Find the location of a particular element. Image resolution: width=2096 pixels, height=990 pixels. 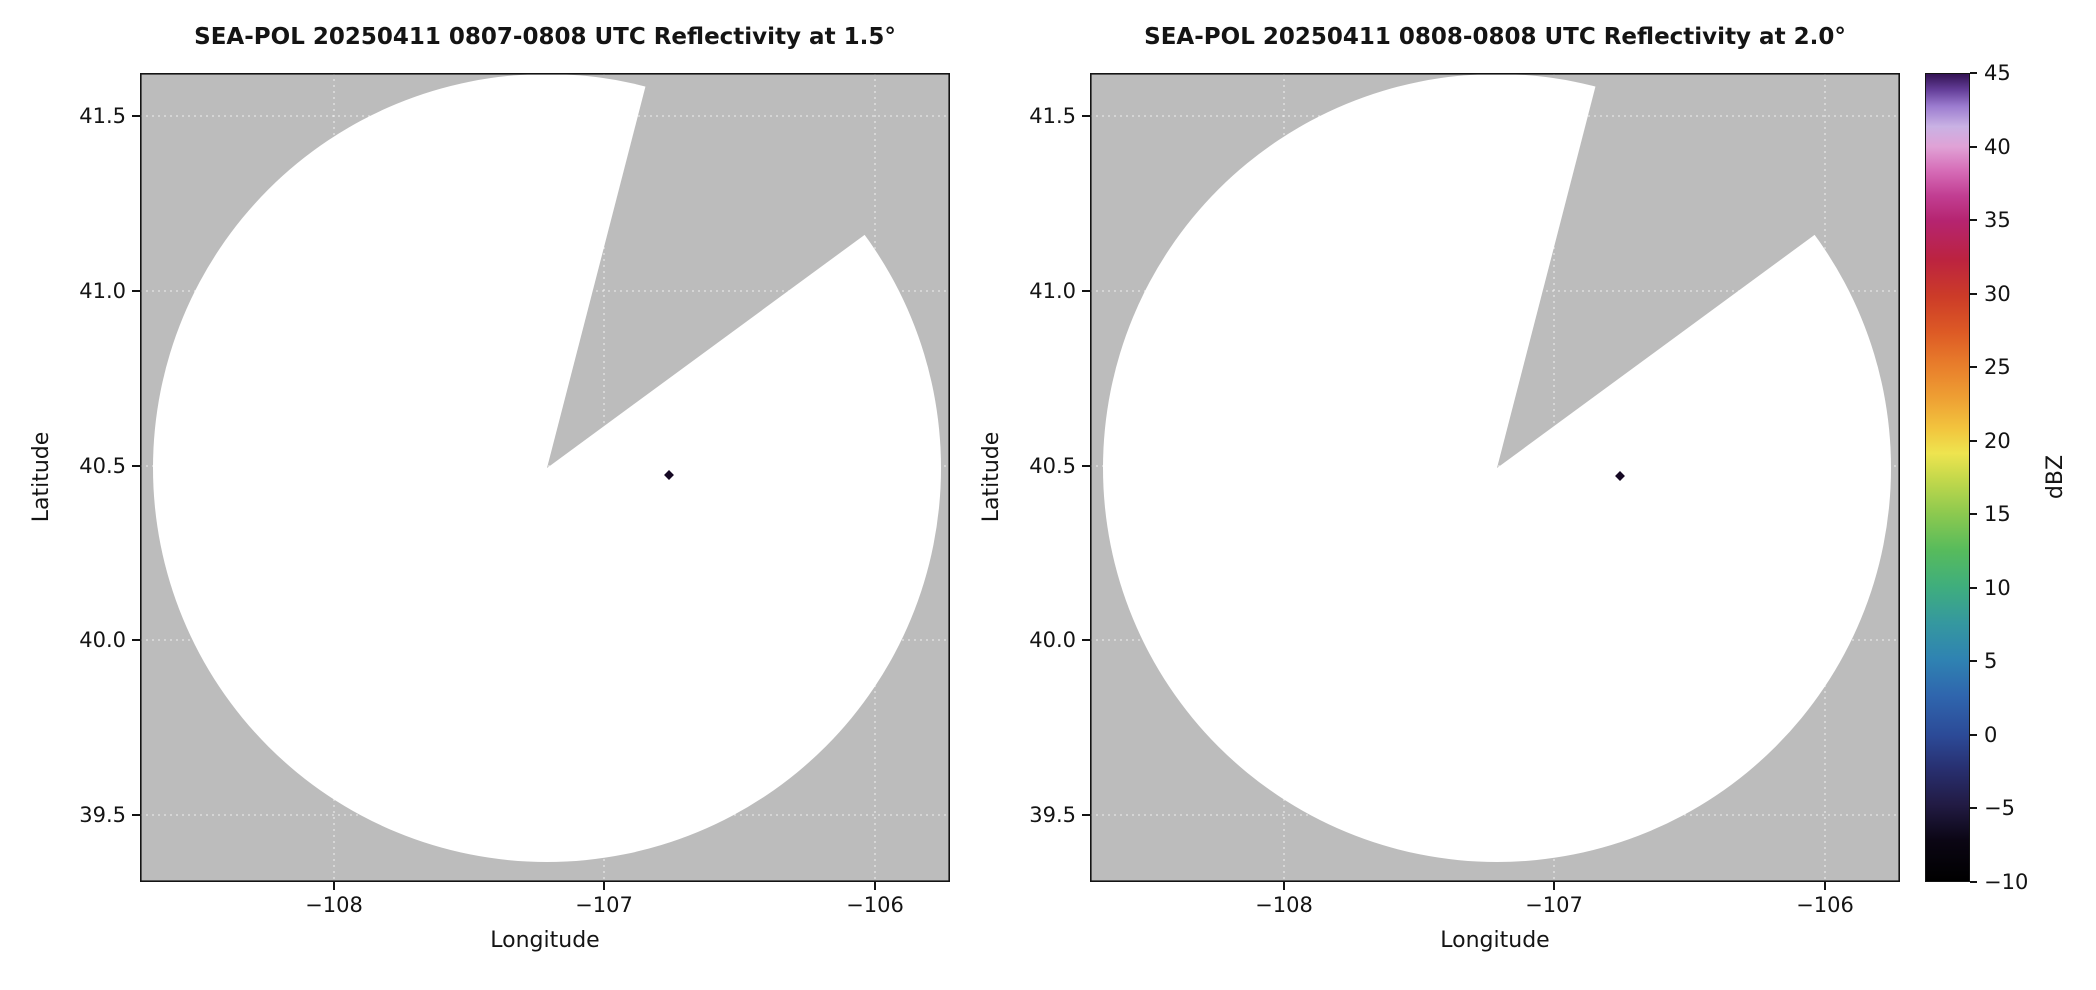

x-axis-label-left: Longitude is located at coordinates (545, 940).